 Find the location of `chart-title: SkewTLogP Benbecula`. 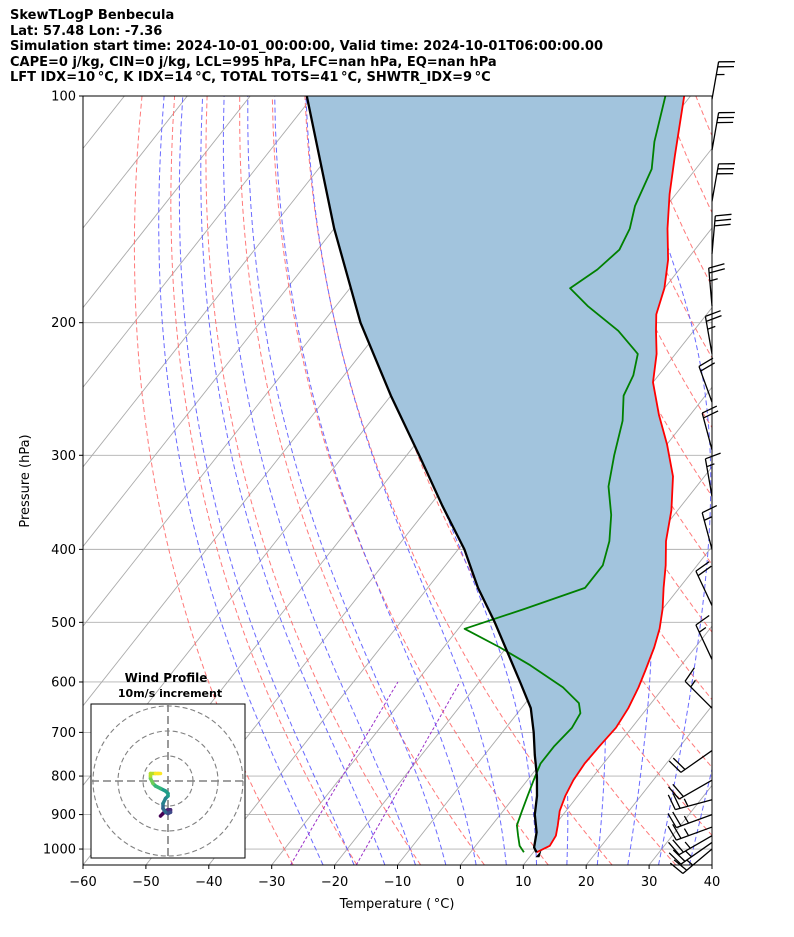

chart-title: SkewTLogP Benbecula is located at coordinates (92, 15).